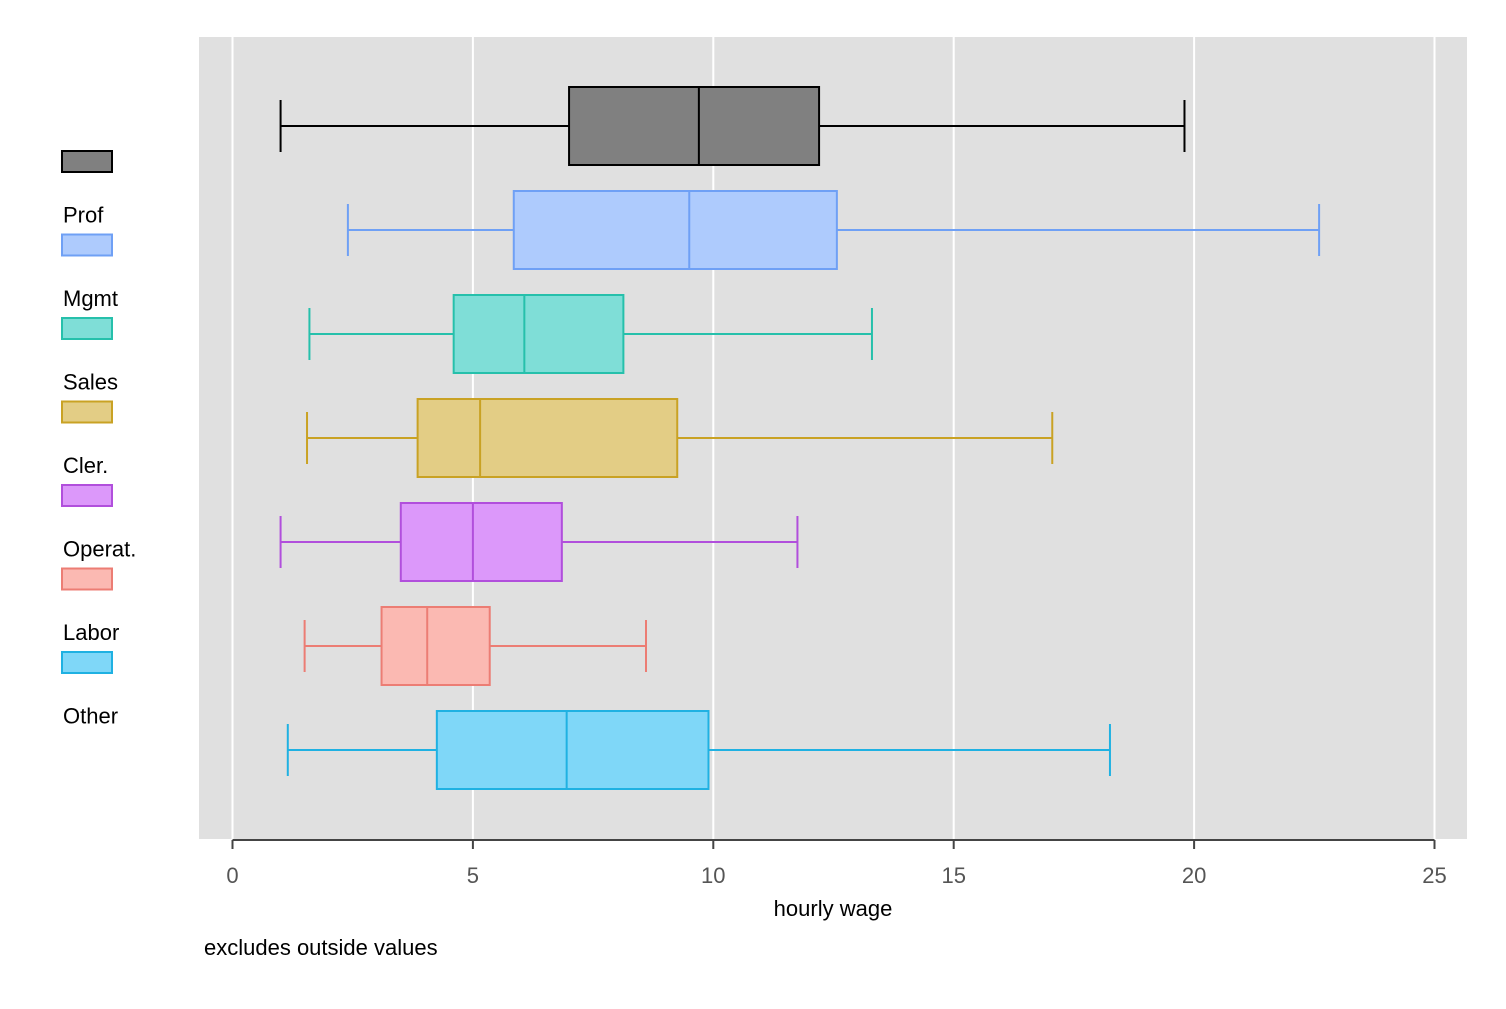 Image resolution: width=1506 pixels, height=1009 pixels. I want to click on legend-swatch-cler, so click(87, 495).